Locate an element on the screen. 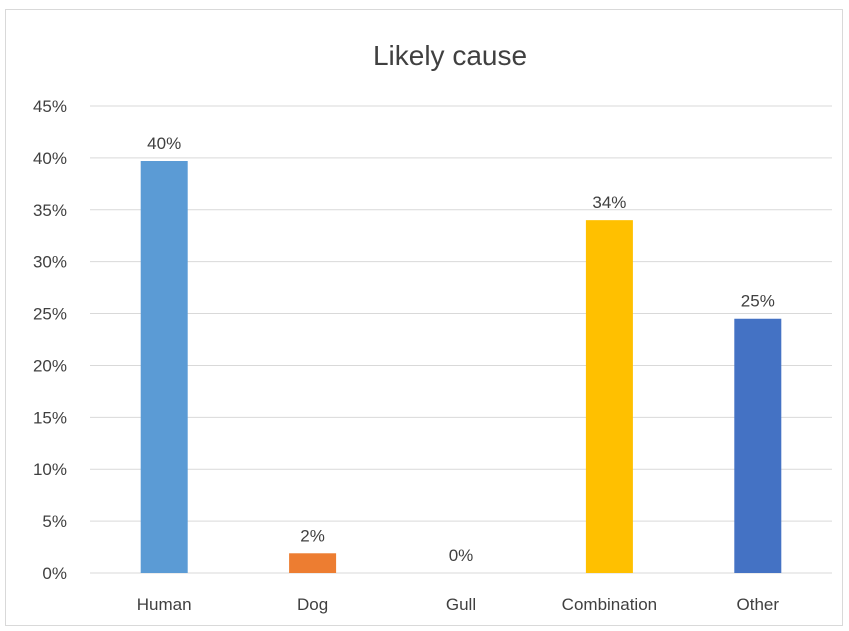 This screenshot has width=849, height=631. y-tick-label: 20% is located at coordinates (50, 365).